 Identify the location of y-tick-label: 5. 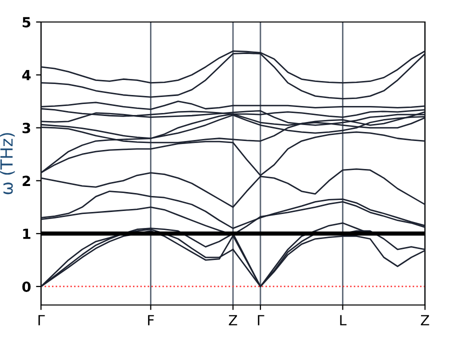
(26, 22).